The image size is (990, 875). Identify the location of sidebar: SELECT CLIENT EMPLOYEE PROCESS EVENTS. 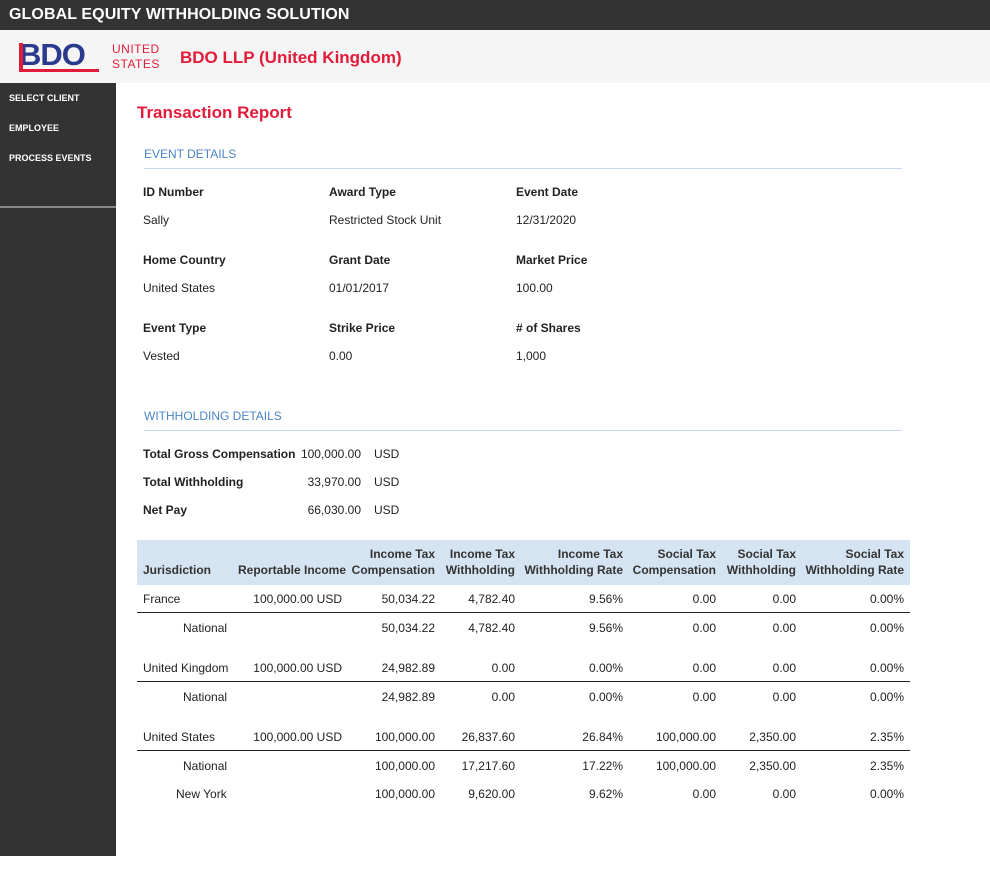
(58, 469).